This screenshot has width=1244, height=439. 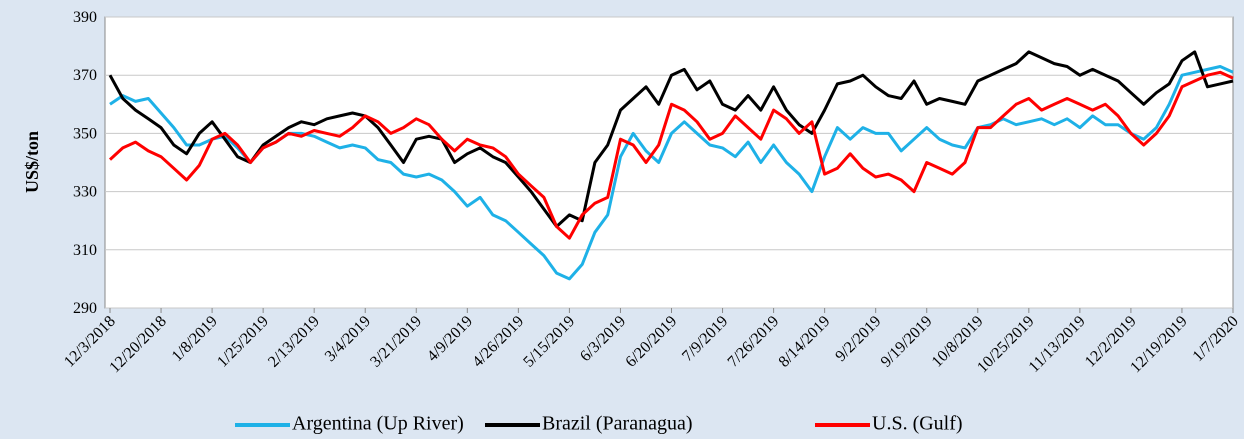 I want to click on x-tick-label: 9/19/2019, so click(x=907, y=342).